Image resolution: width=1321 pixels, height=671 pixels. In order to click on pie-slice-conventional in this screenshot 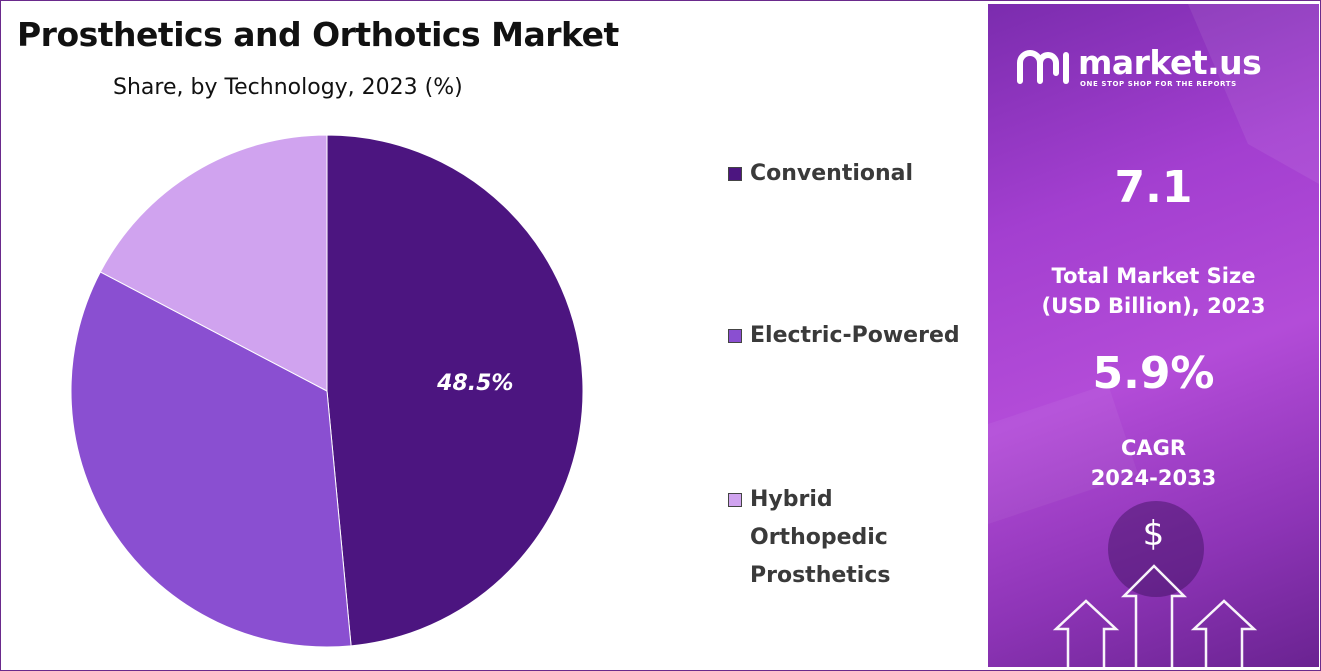, I will do `click(455, 390)`.